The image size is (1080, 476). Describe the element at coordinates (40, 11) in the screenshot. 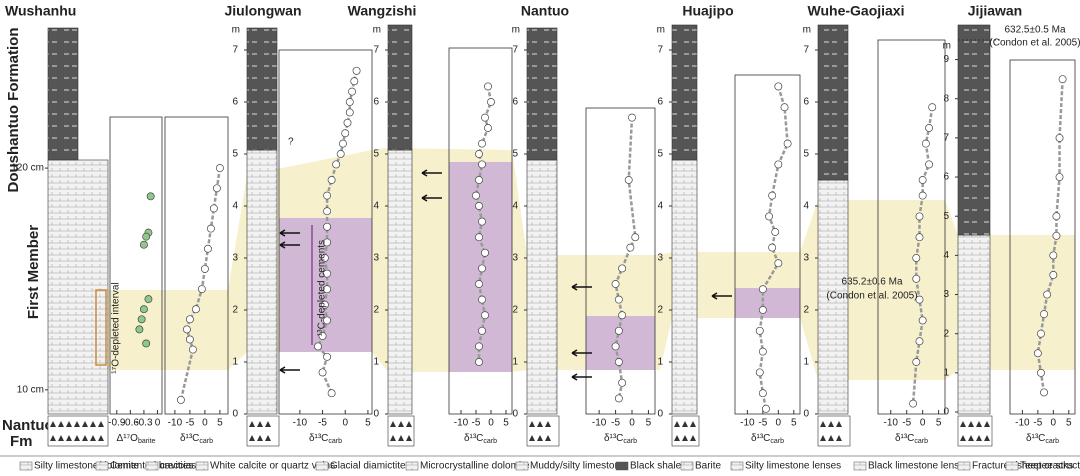

I see `section-title: Wushanhu` at that location.